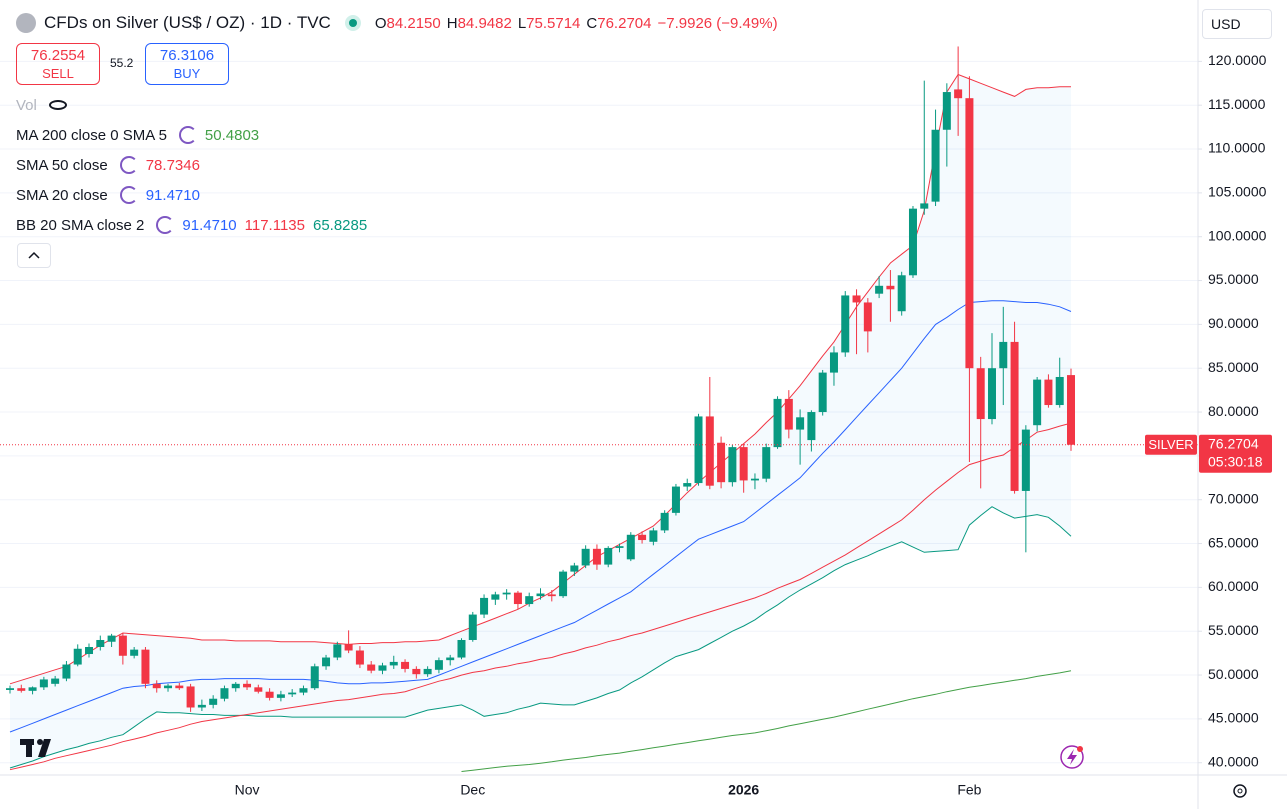 The height and width of the screenshot is (809, 1287). Describe the element at coordinates (1237, 192) in the screenshot. I see `y-tick-label: 105.0000` at that location.